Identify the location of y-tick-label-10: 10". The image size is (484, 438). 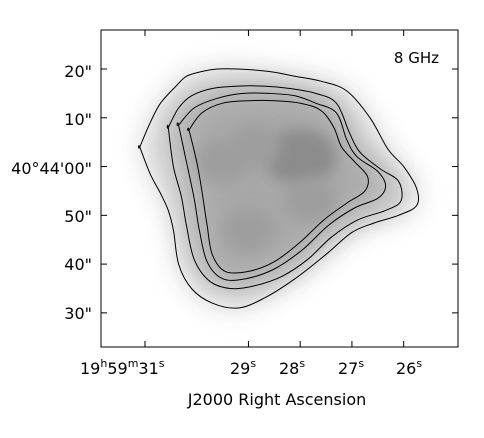
(78, 119).